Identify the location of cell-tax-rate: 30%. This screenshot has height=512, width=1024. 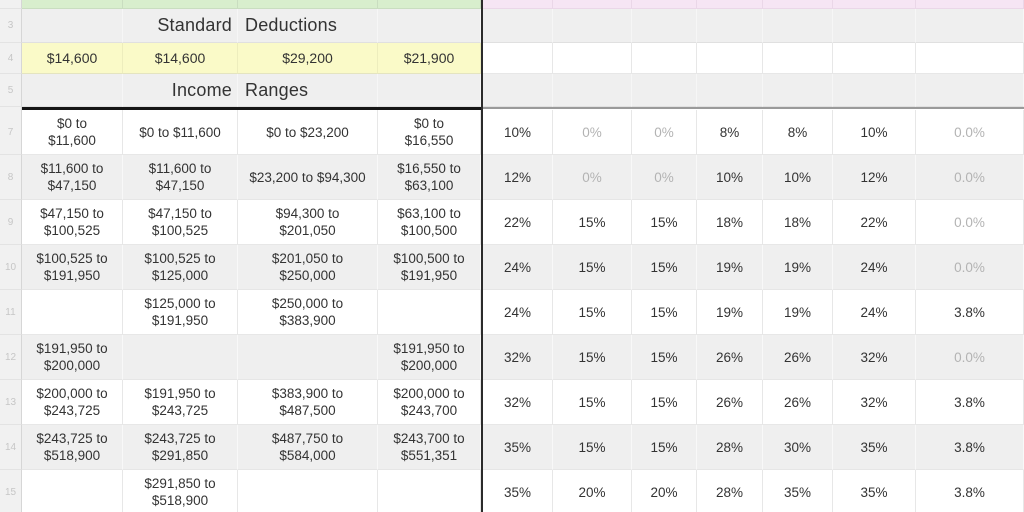
(798, 447).